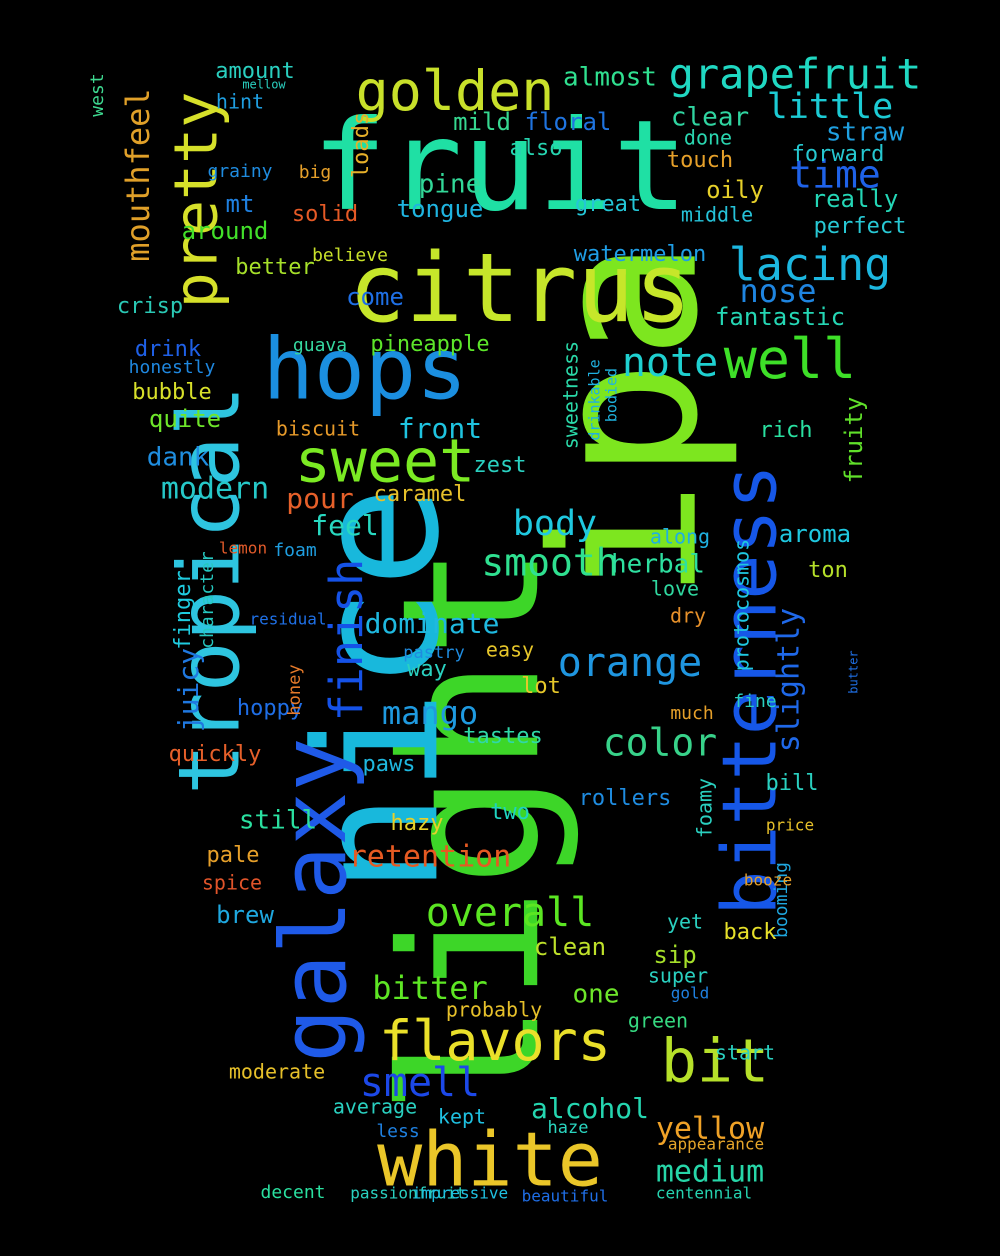 This screenshot has height=1256, width=1000. I want to click on word-start: start, so click(745, 1053).